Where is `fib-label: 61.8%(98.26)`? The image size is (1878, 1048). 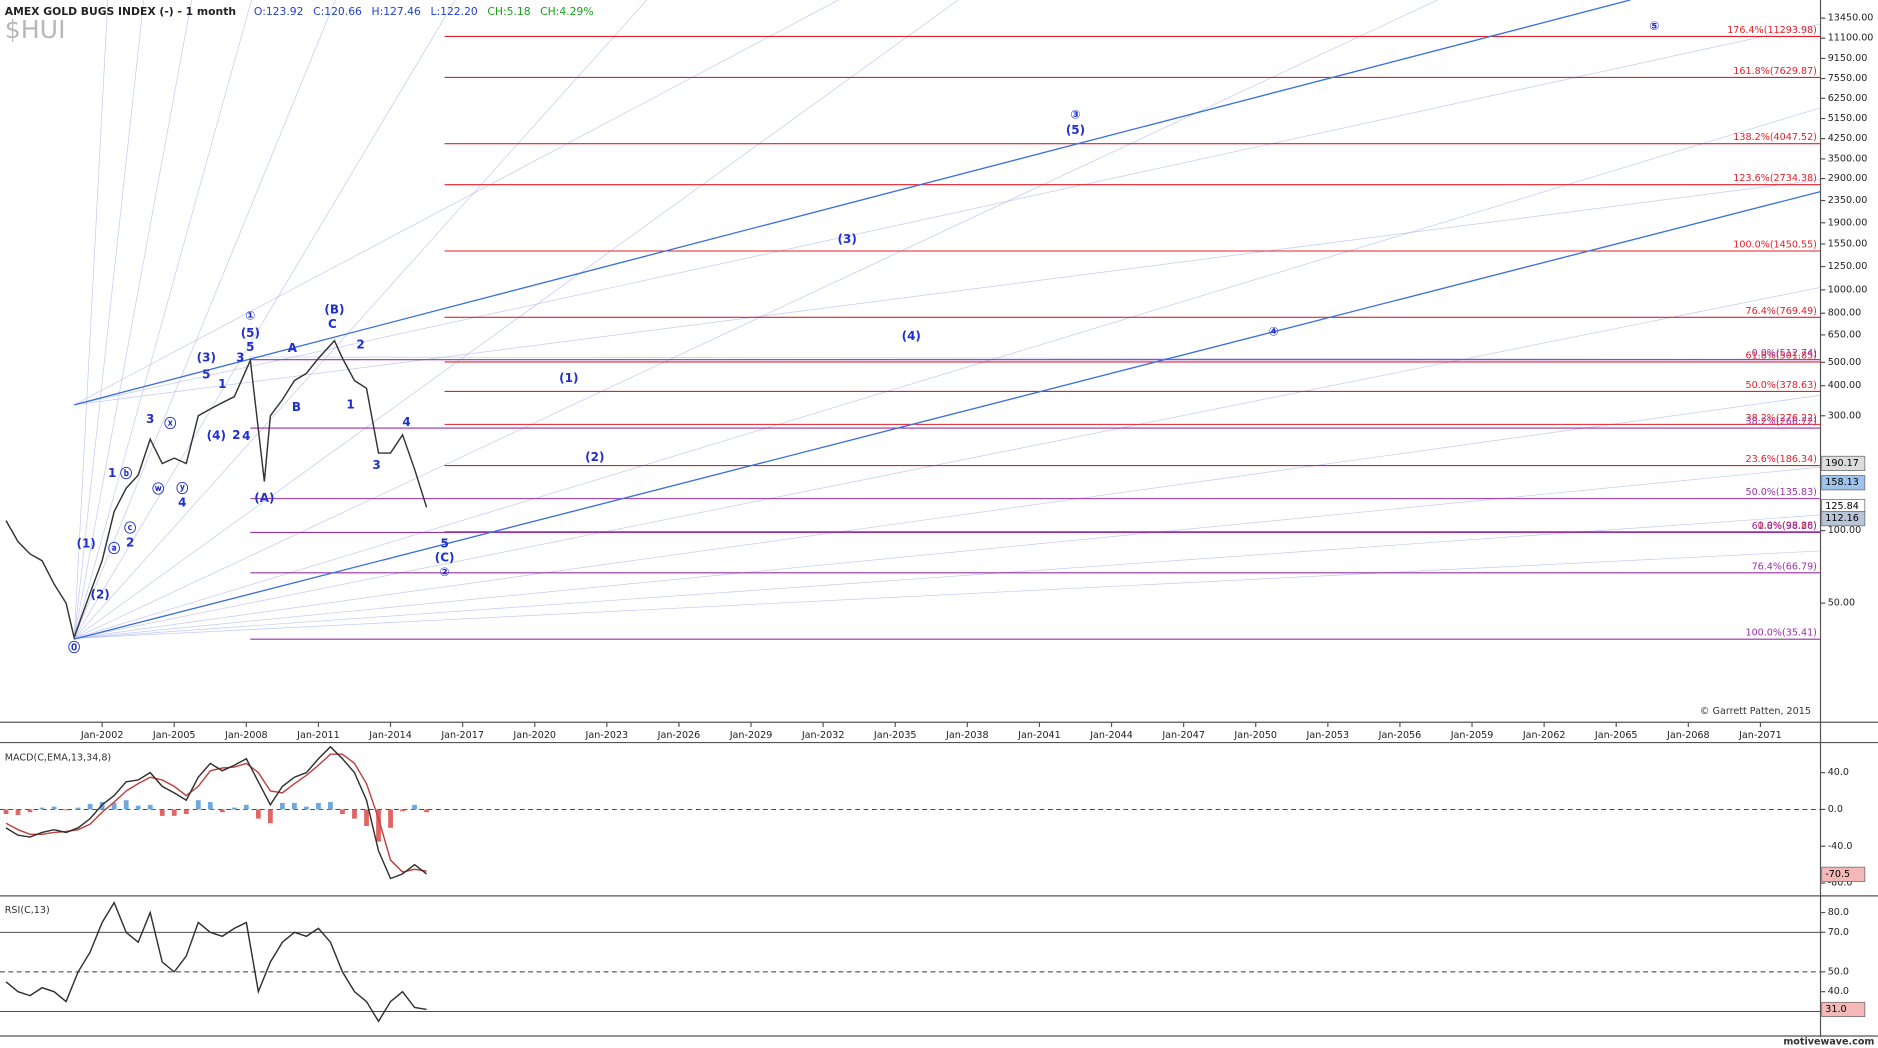 fib-label: 61.8%(98.26) is located at coordinates (1784, 526).